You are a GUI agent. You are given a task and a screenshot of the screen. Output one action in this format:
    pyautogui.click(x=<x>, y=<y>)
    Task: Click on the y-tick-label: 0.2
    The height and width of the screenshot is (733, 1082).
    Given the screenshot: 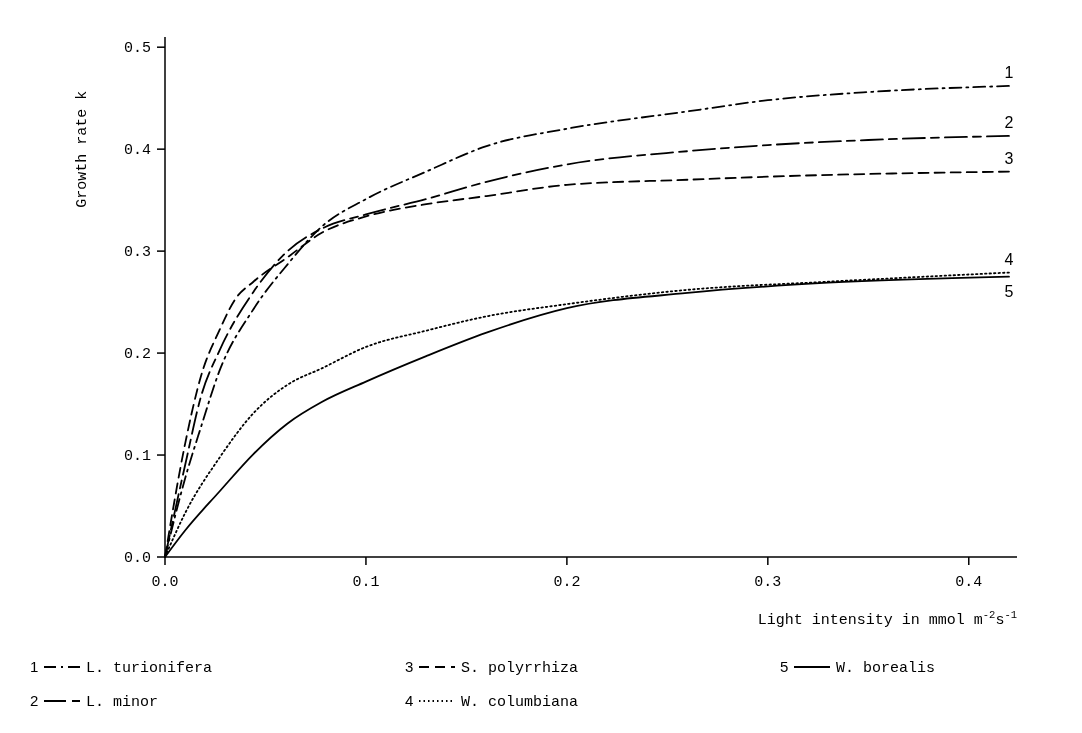 What is the action you would take?
    pyautogui.click(x=137, y=355)
    